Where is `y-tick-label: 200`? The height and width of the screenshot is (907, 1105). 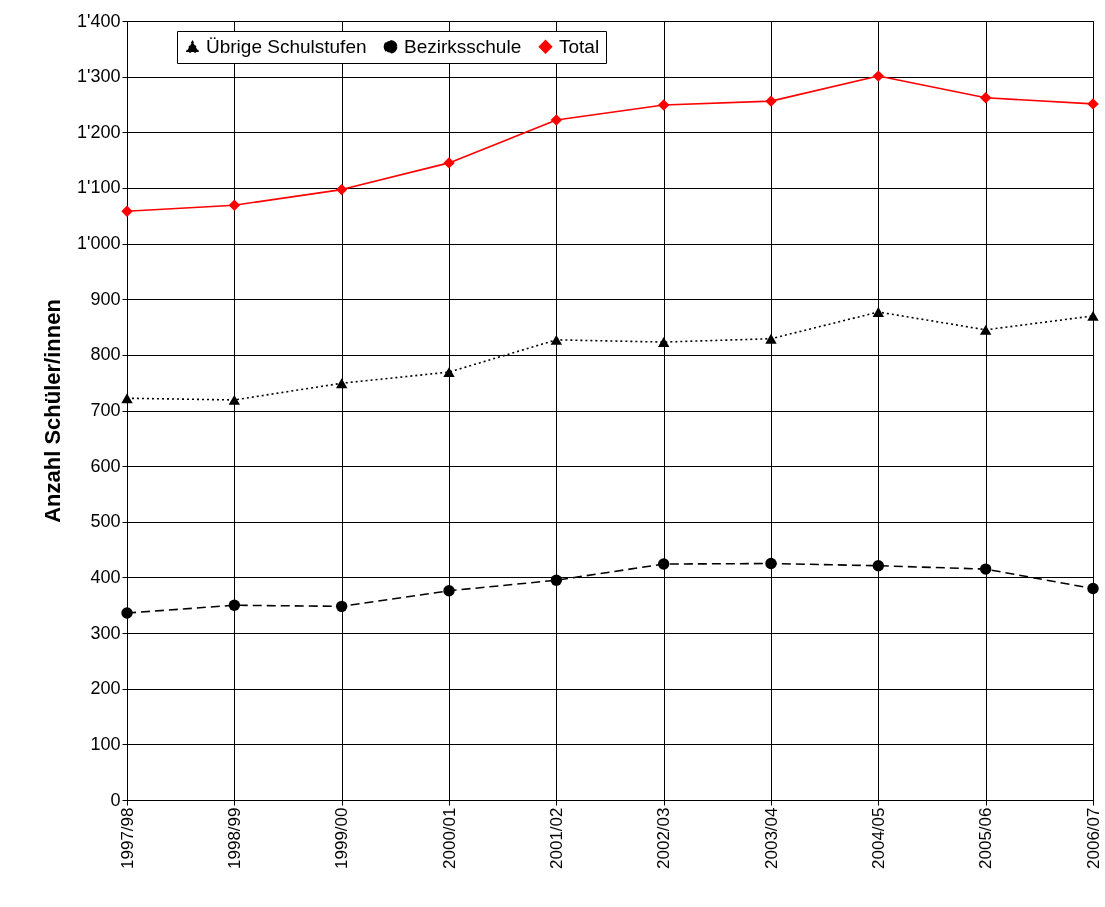
y-tick-label: 200 is located at coordinates (105, 688).